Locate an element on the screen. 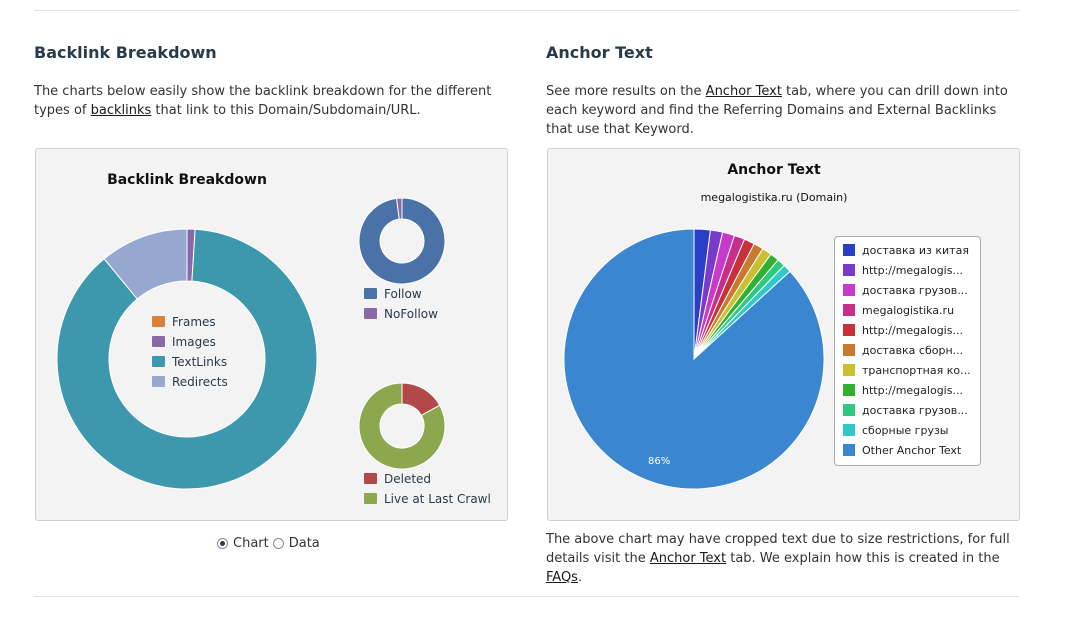 The image size is (1082, 632). anchor-legend-label: доставка из китая is located at coordinates (915, 250).